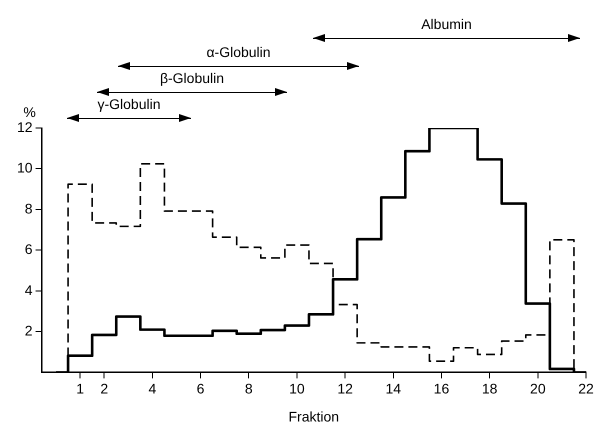 Image resolution: width=608 pixels, height=438 pixels. What do you see at coordinates (24, 126) in the screenshot?
I see `y-tick-label: 12` at bounding box center [24, 126].